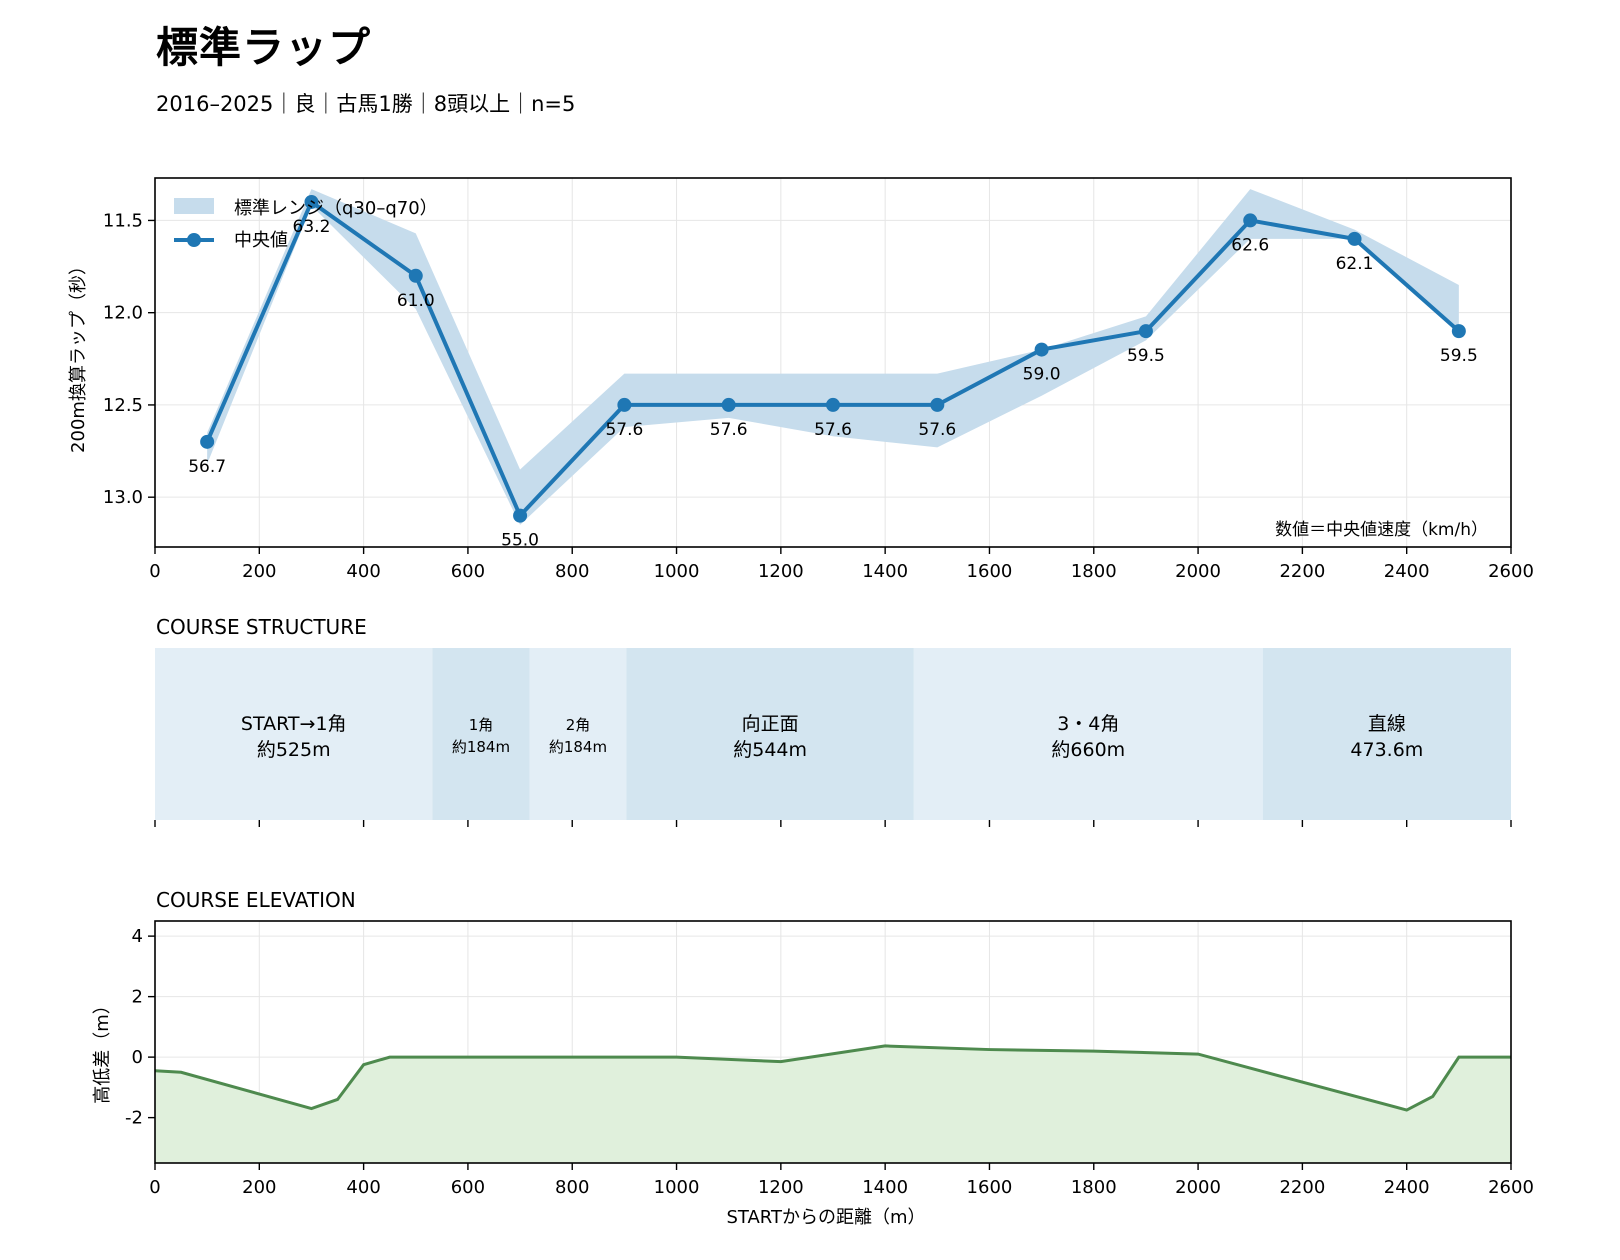  What do you see at coordinates (1511, 571) in the screenshot?
I see `lap-x-tick-label: 2600` at bounding box center [1511, 571].